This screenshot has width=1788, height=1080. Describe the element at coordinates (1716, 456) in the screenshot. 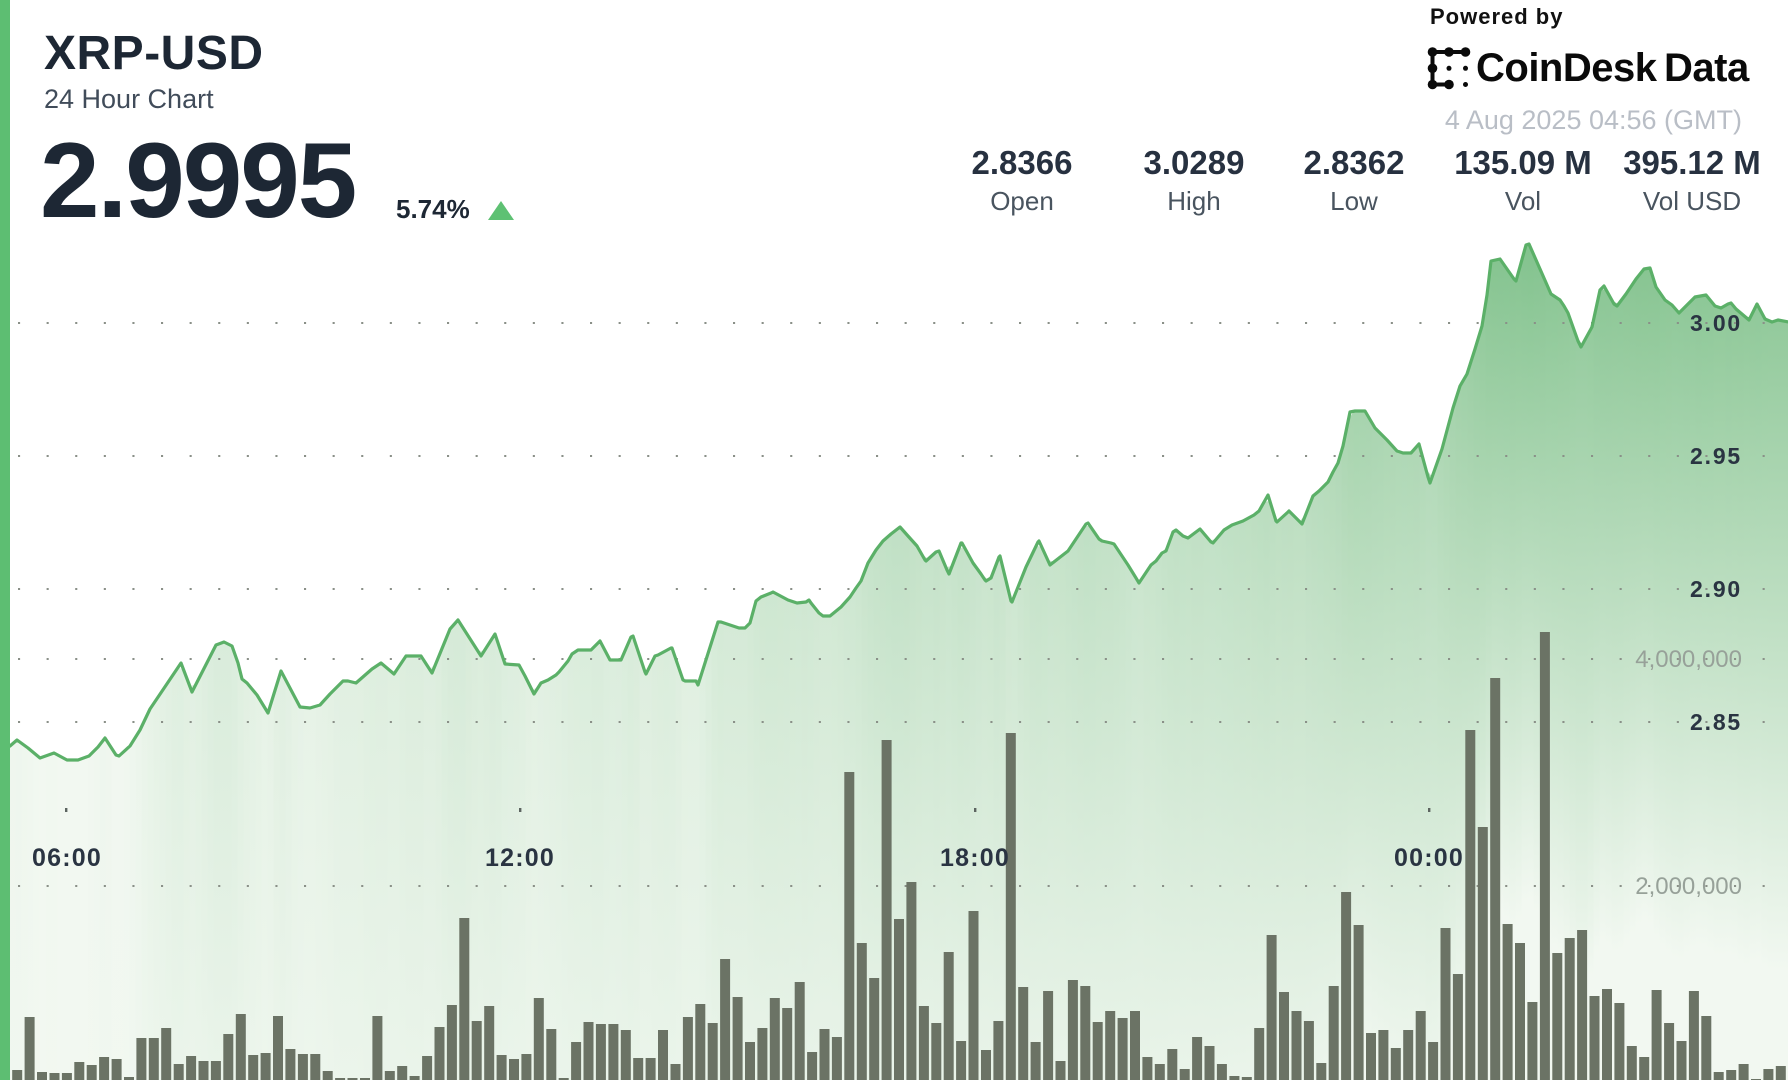

I see `svg-text: 2.95` at that location.